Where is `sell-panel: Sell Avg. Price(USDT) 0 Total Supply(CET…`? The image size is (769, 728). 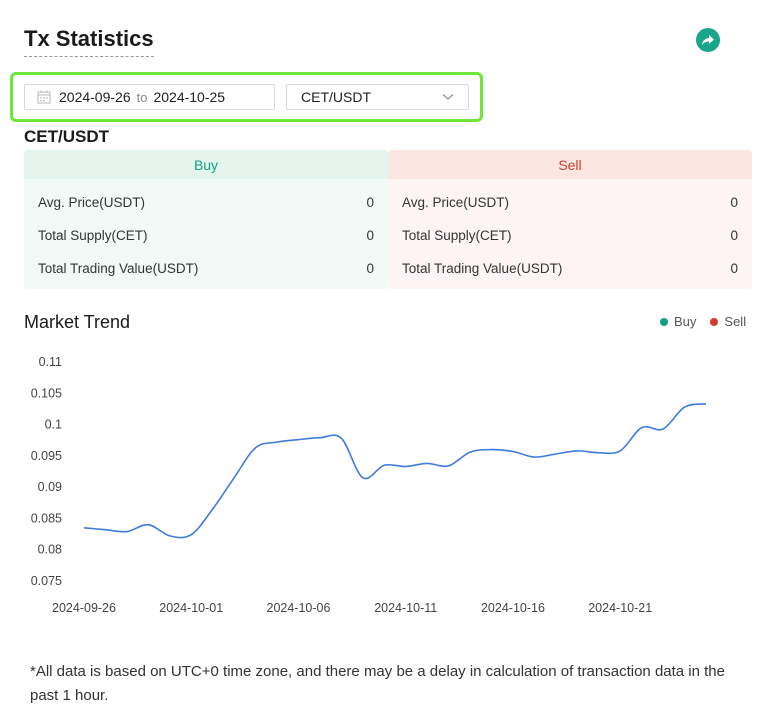
sell-panel: Sell Avg. Price(USDT) 0 Total Supply(CET… is located at coordinates (570, 219).